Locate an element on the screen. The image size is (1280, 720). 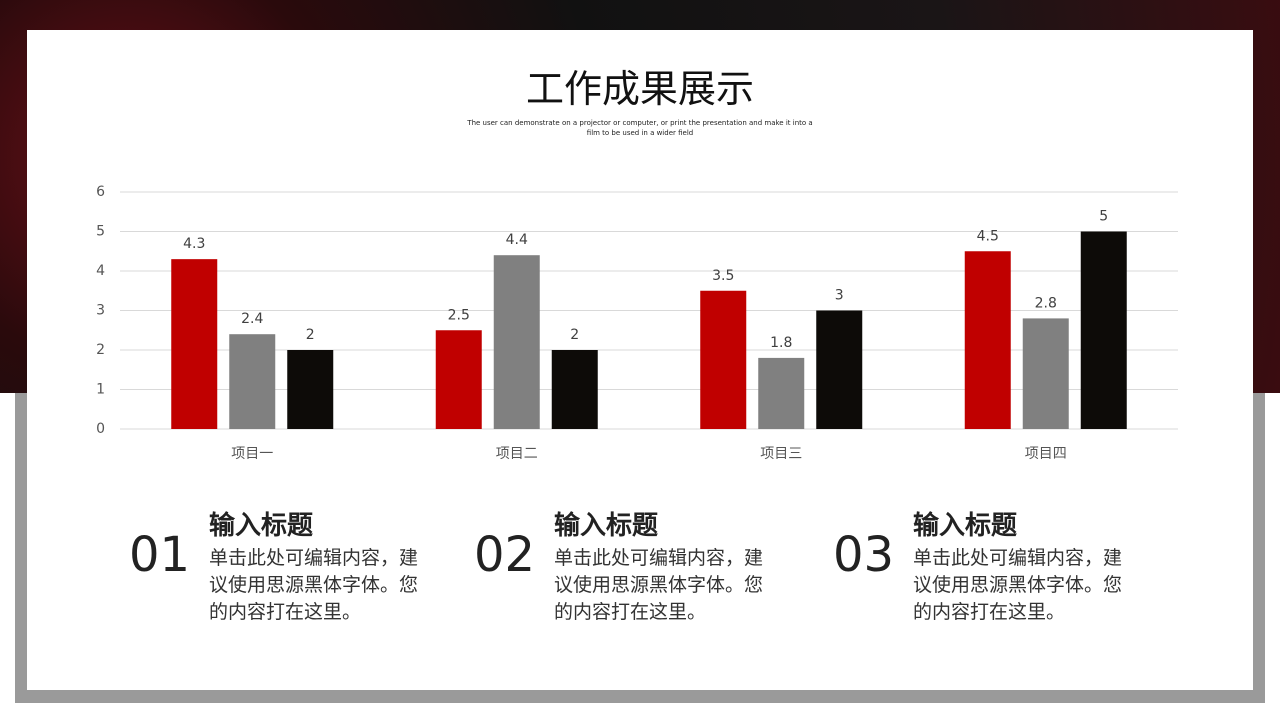
x-tick-label: 项目四 is located at coordinates (1046, 454).